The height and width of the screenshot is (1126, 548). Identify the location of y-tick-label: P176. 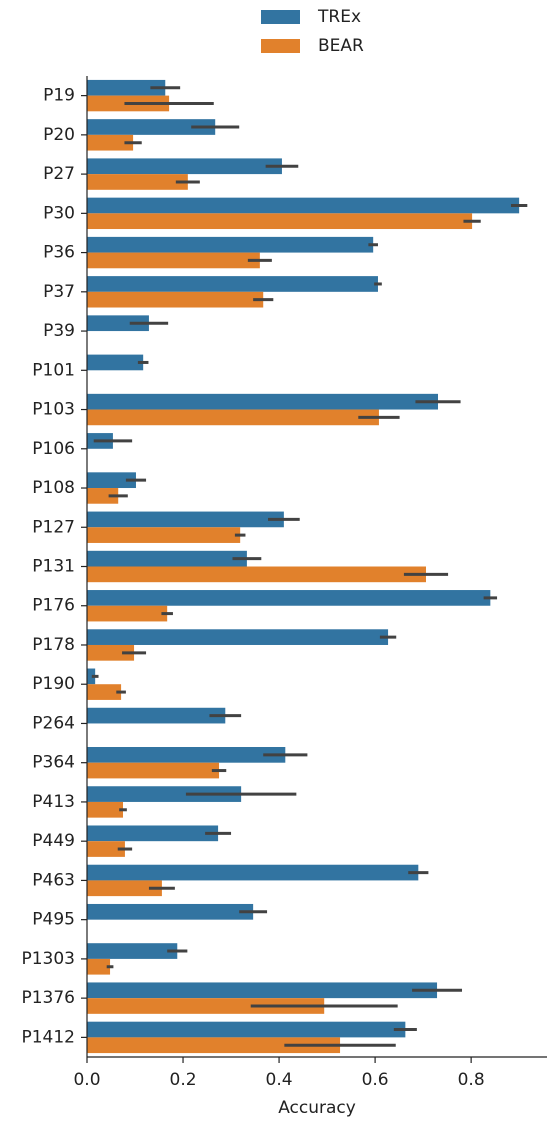
(53, 606).